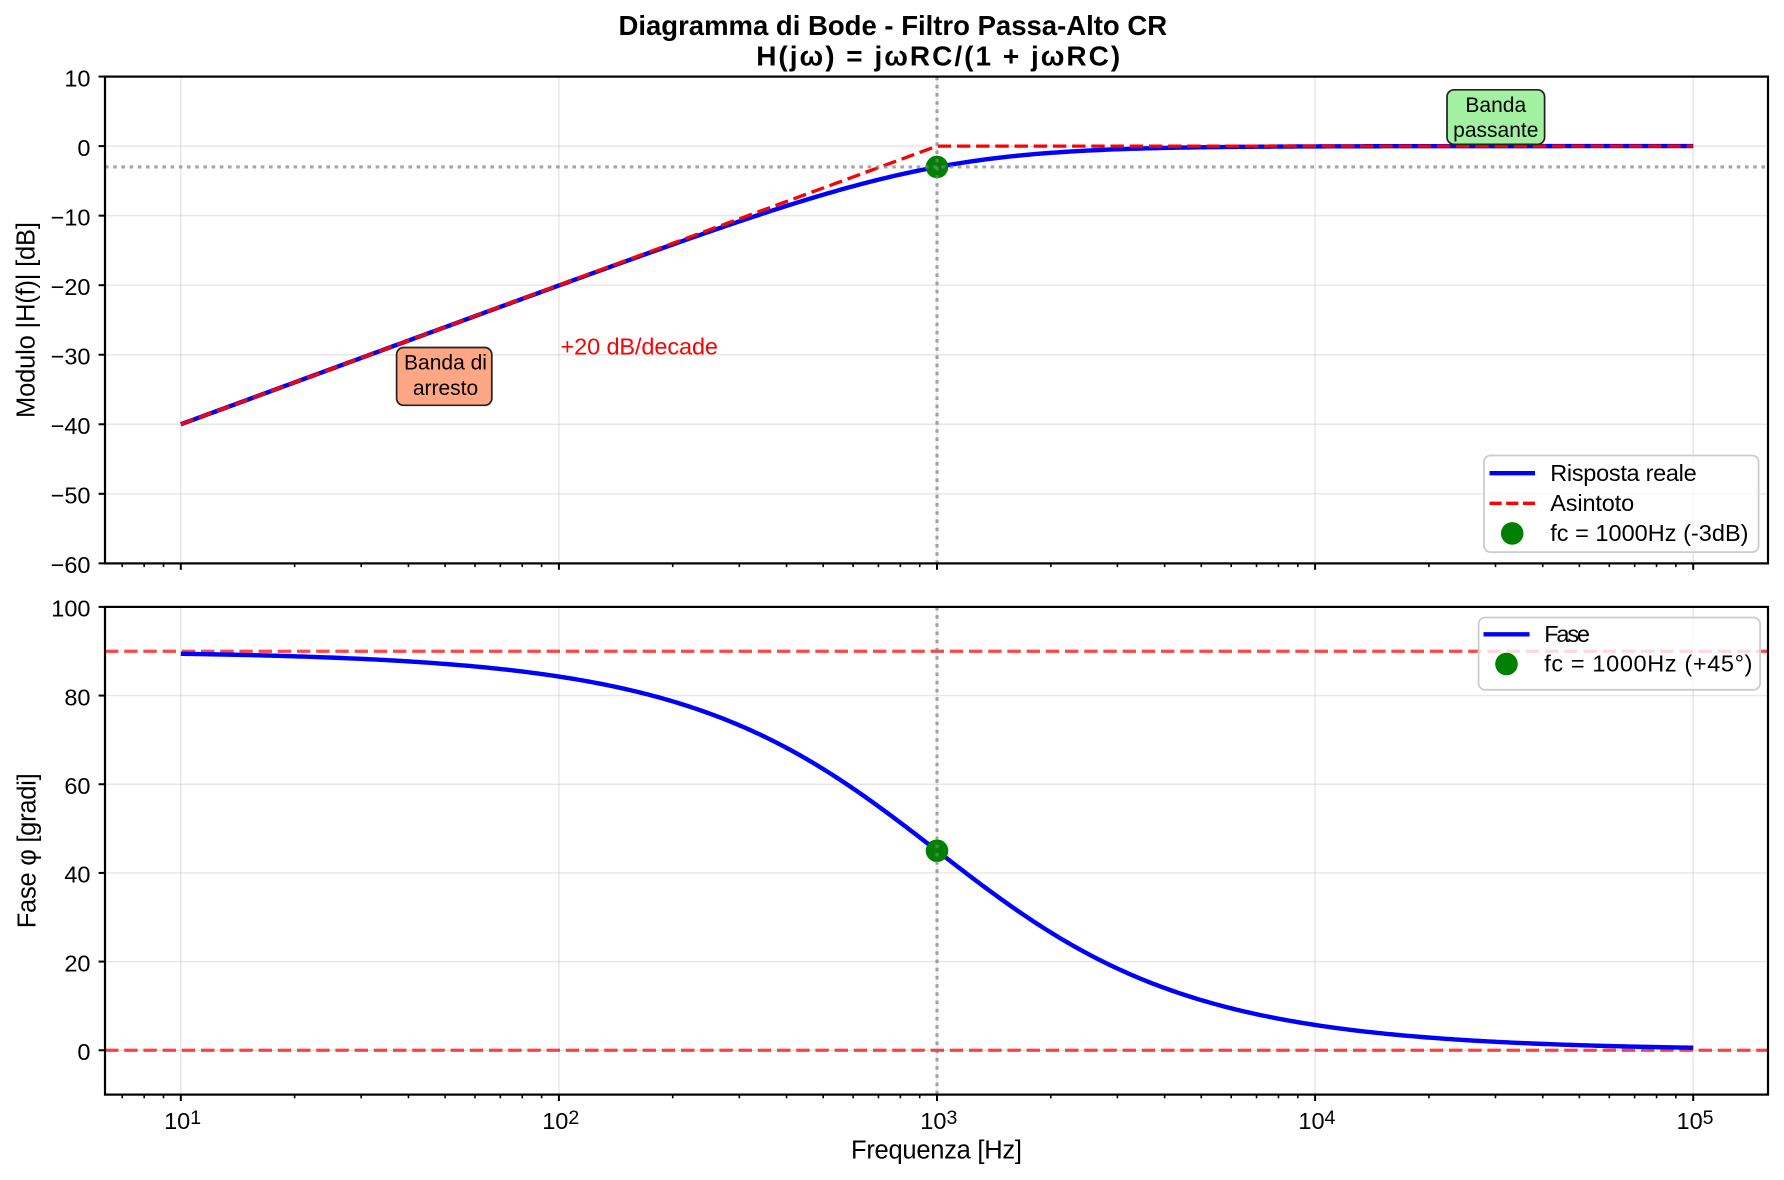 The height and width of the screenshot is (1180, 1784). What do you see at coordinates (71, 357) in the screenshot?
I see `svg-text: −30` at bounding box center [71, 357].